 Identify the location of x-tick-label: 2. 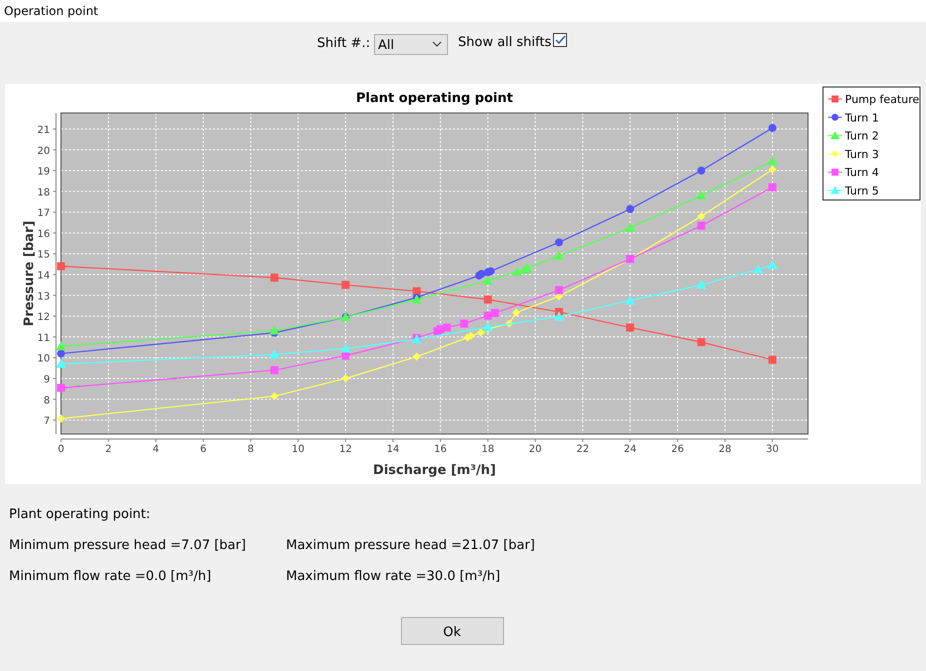
(108, 449).